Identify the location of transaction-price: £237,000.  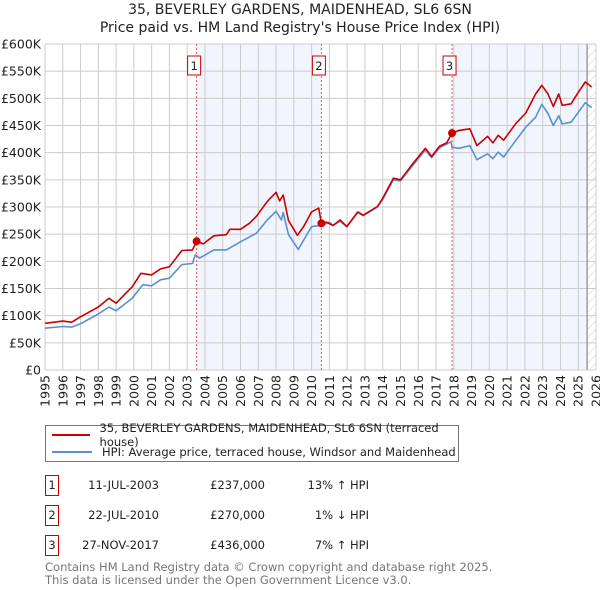
(237, 485).